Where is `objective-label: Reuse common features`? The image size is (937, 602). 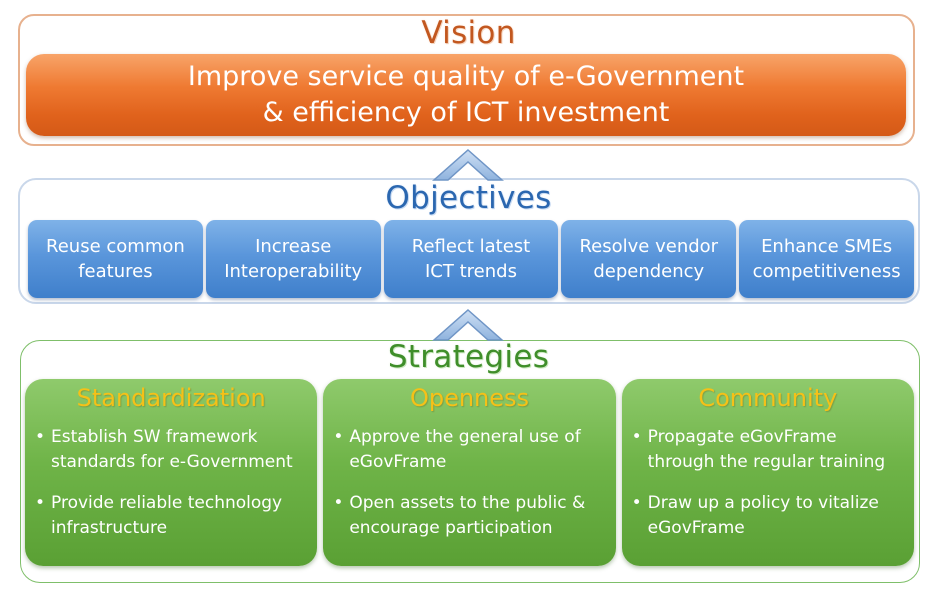 objective-label: Reuse common features is located at coordinates (115, 259).